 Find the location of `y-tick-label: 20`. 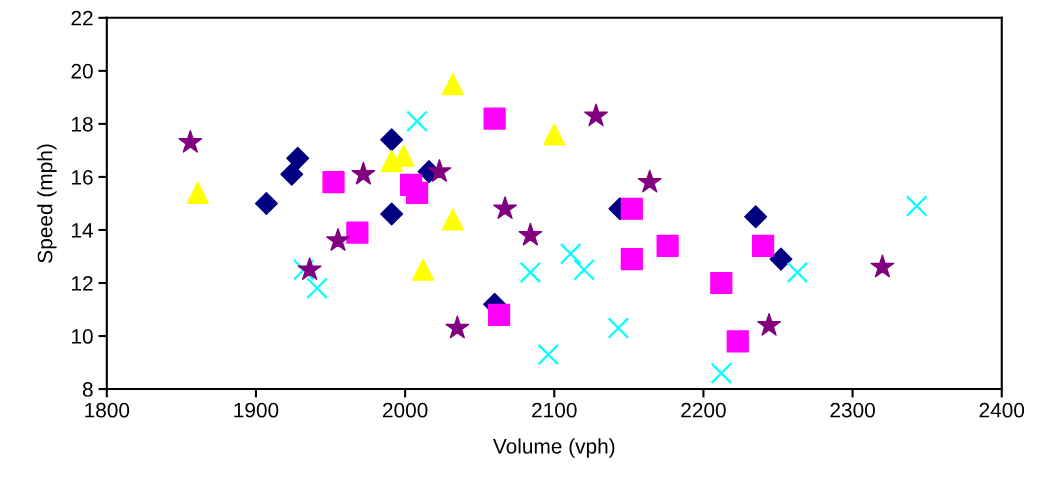

y-tick-label: 20 is located at coordinates (82, 71).